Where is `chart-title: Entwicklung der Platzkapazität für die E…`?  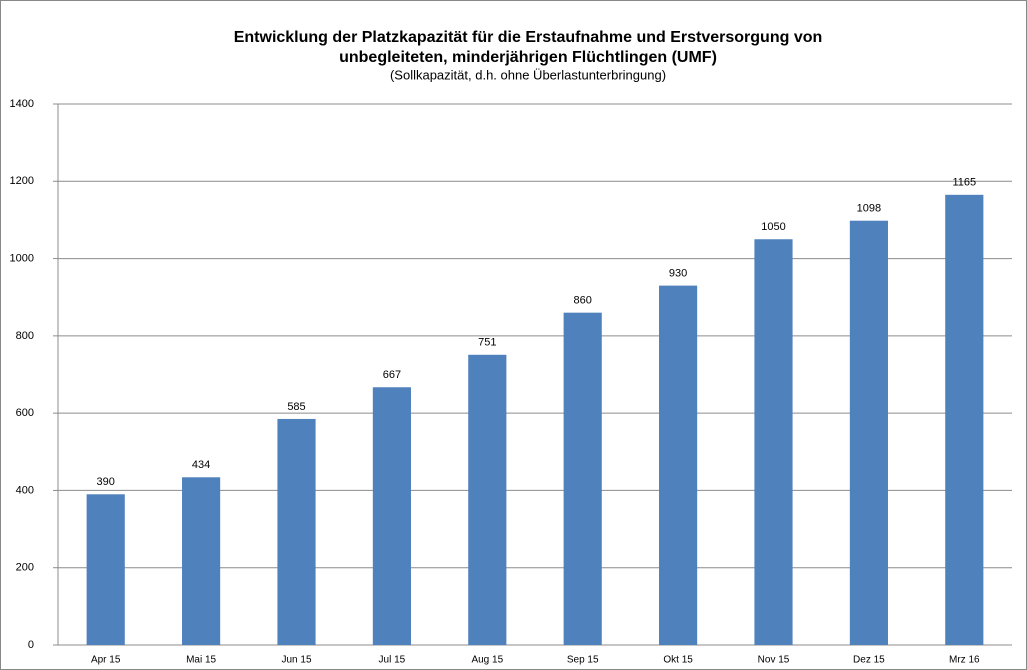
chart-title: Entwicklung der Platzkapazität für die E… is located at coordinates (528, 37).